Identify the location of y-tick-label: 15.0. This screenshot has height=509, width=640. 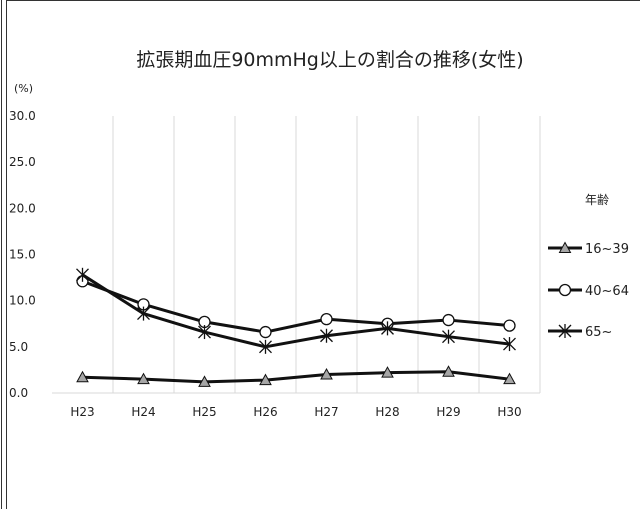
(22, 255).